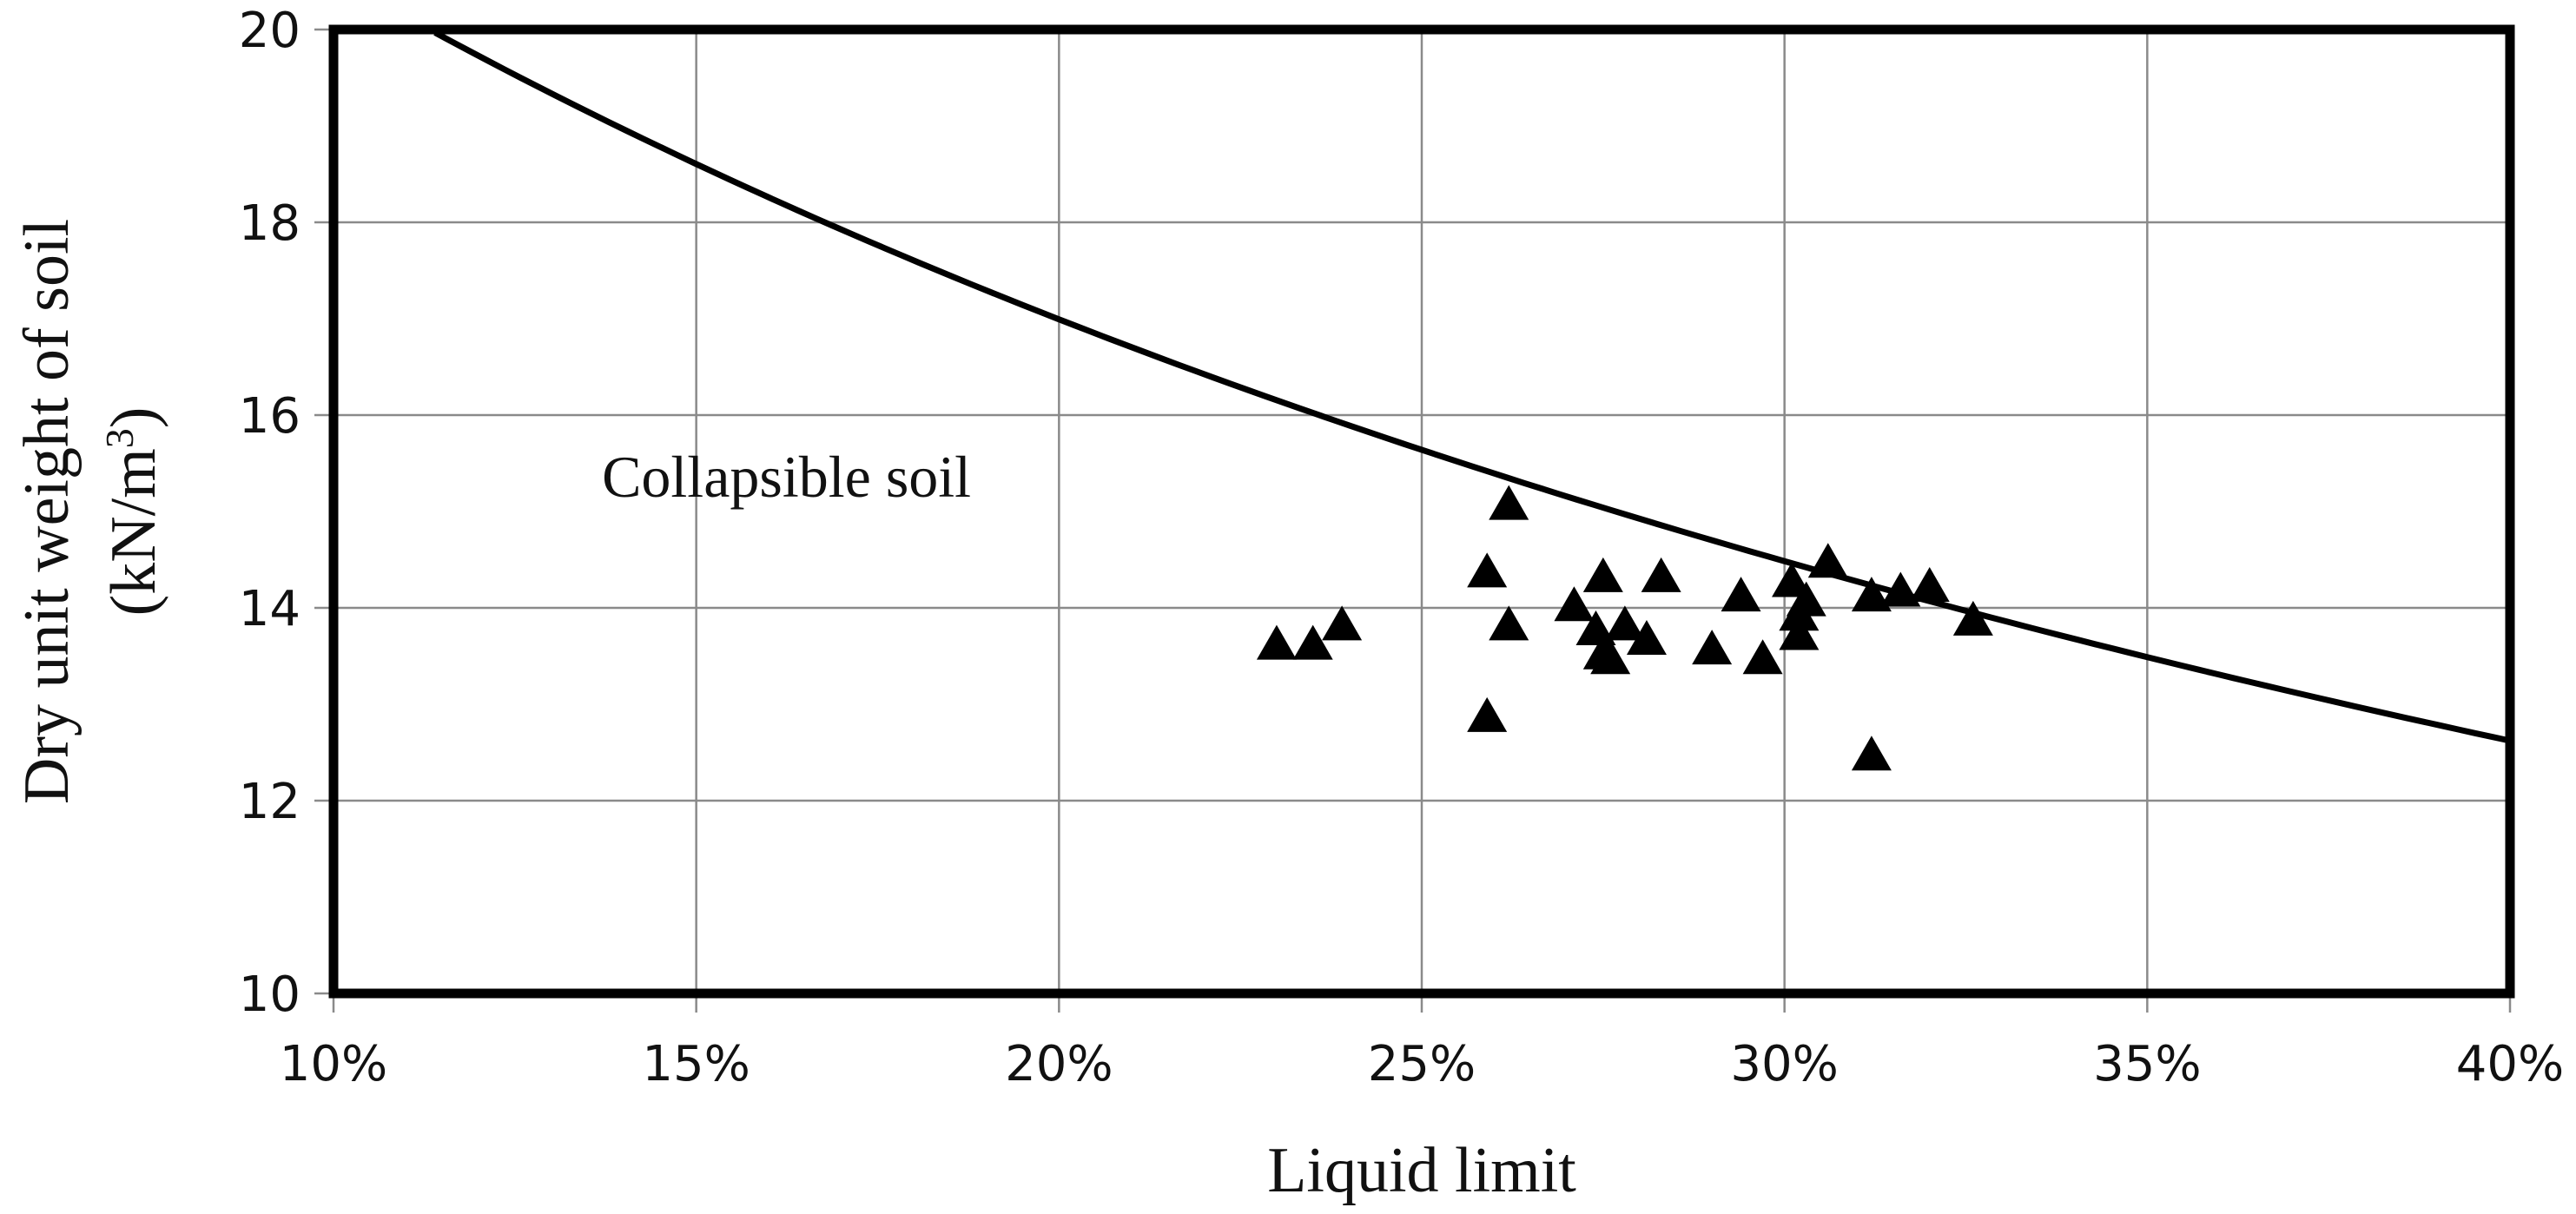  Describe the element at coordinates (120, 438) in the screenshot. I see `superscript-3: 3` at that location.